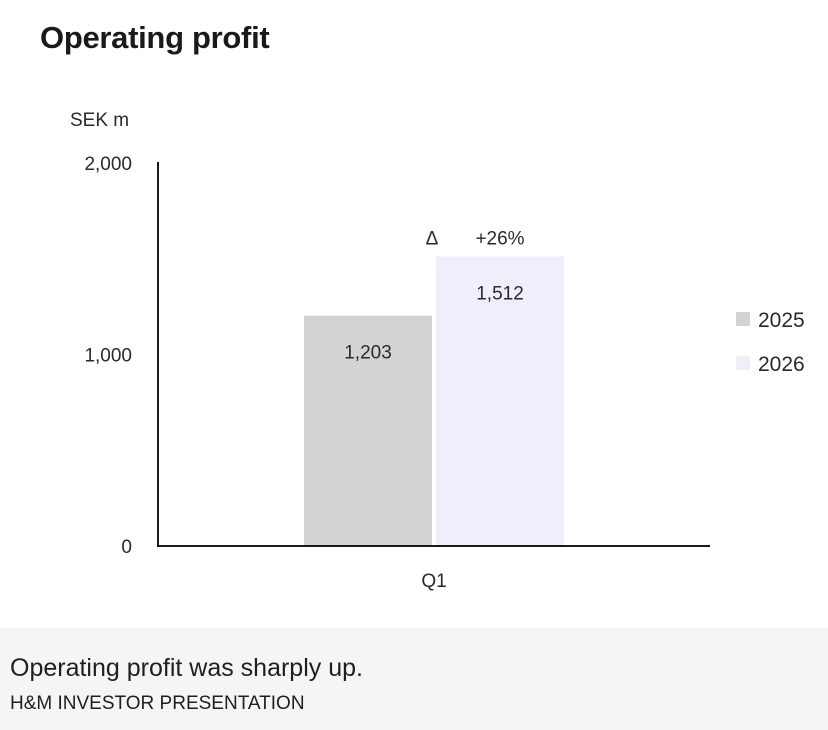 The image size is (828, 730). Describe the element at coordinates (500, 401) in the screenshot. I see `bar-2026` at that location.